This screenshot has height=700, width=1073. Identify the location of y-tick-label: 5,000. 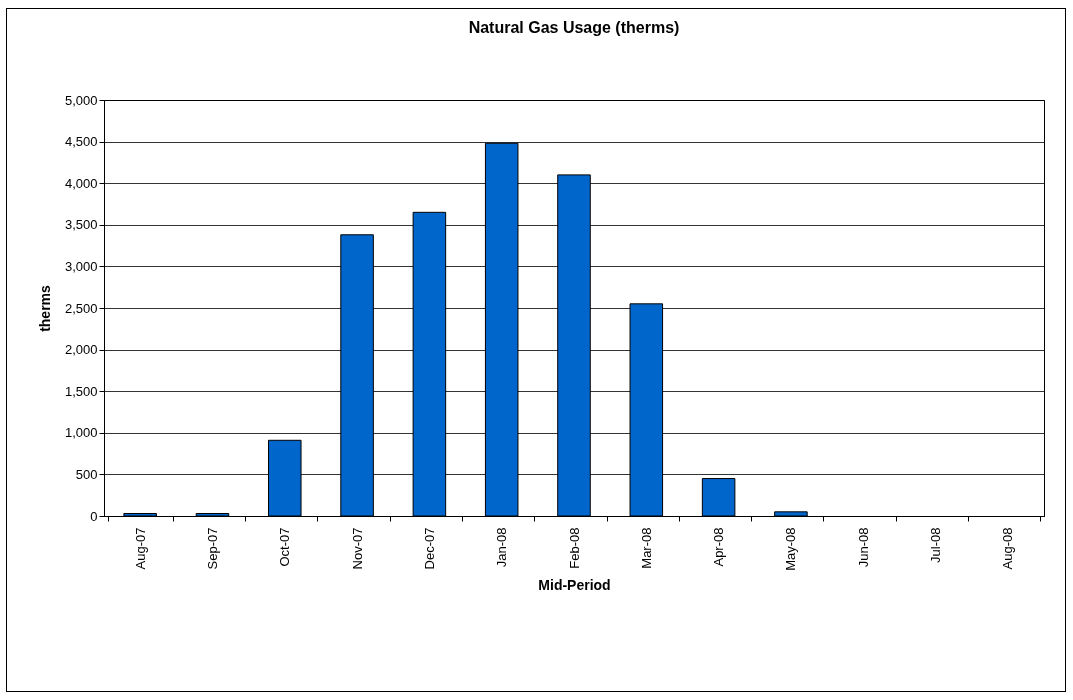
(81, 100).